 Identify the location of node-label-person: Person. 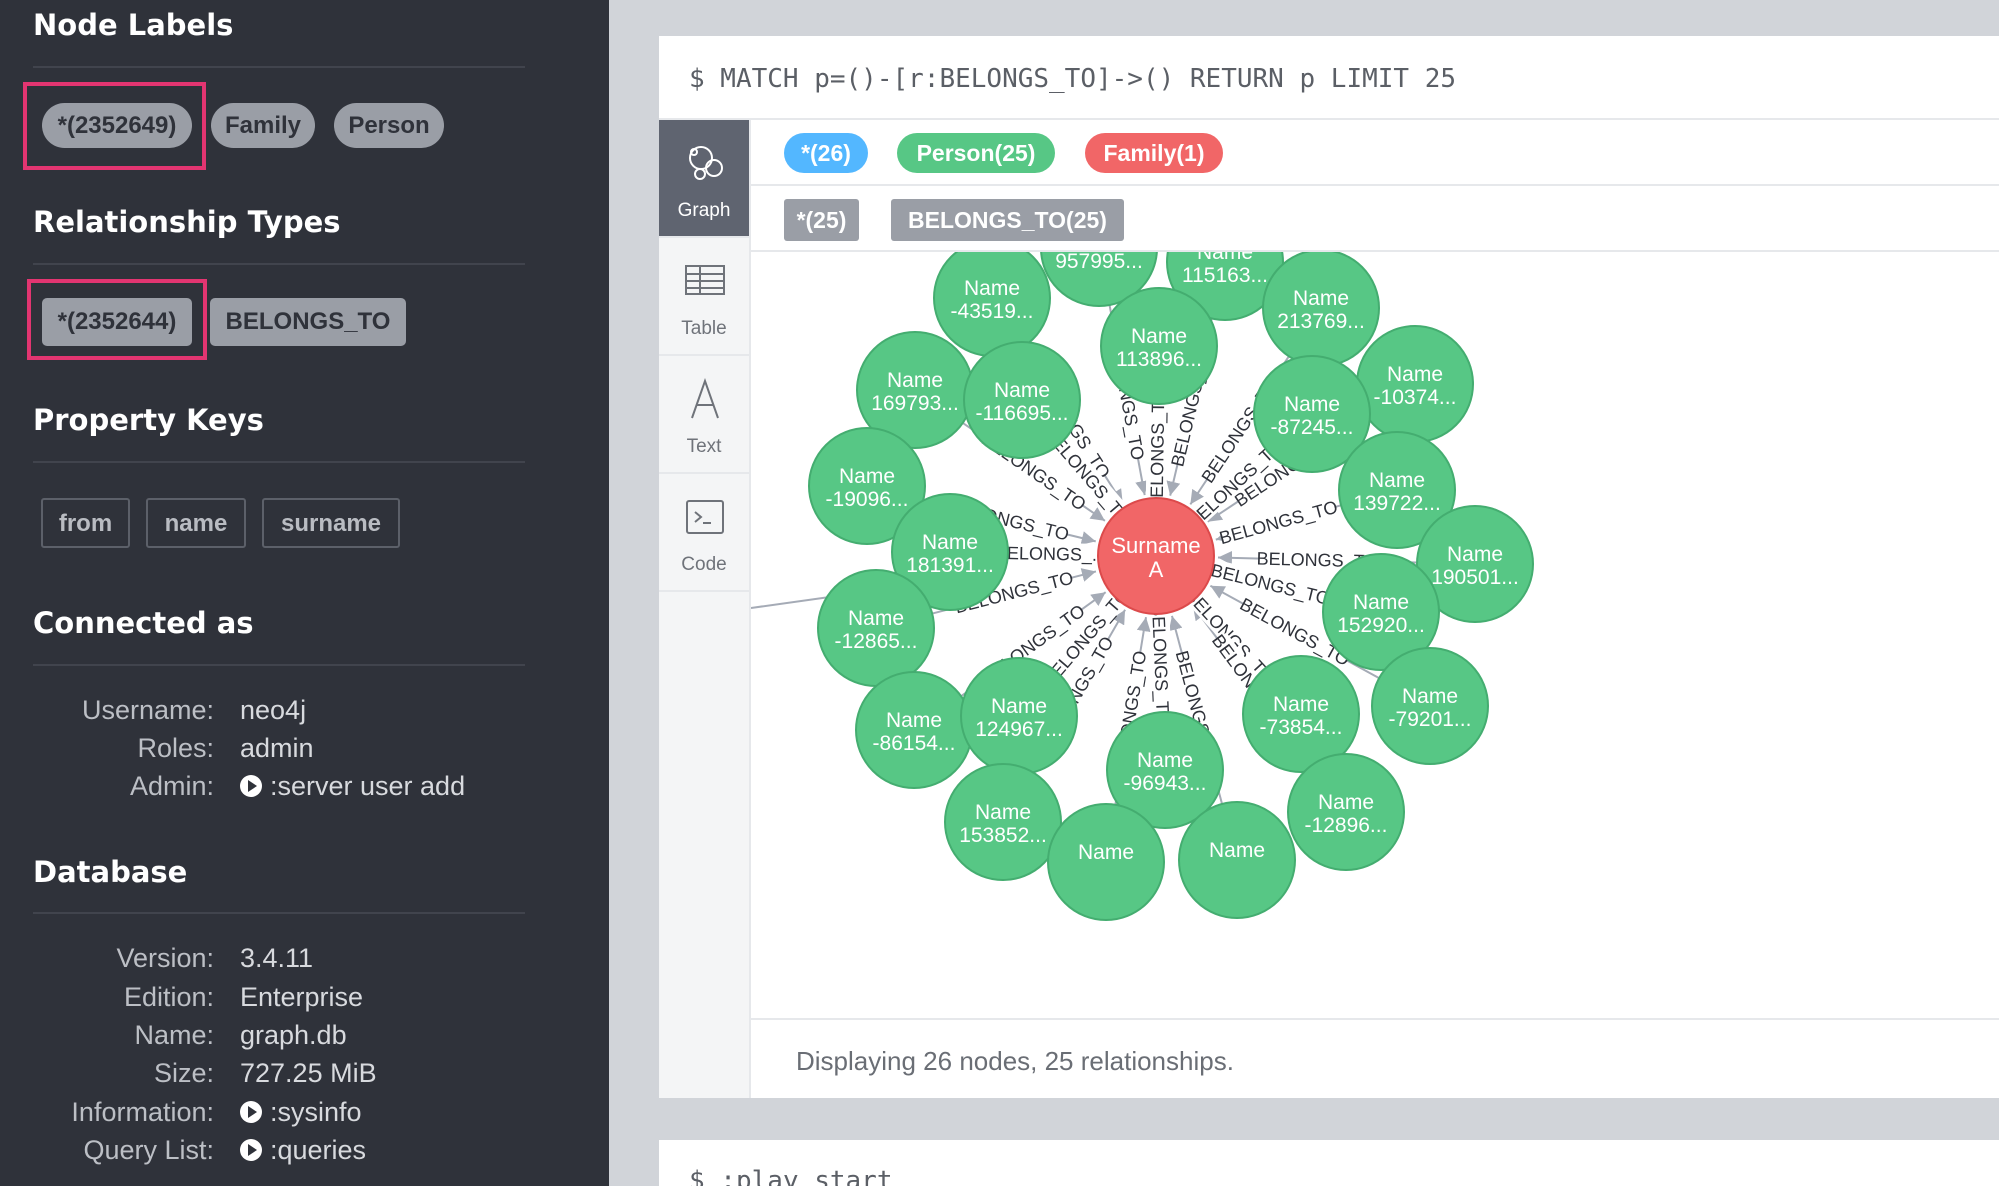
(389, 125).